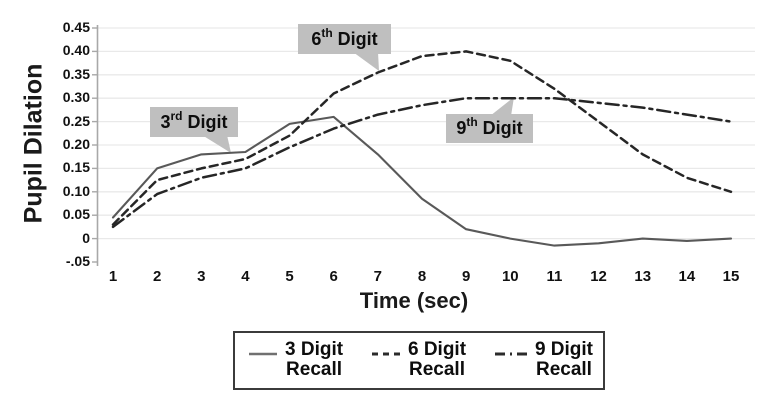 Image resolution: width=777 pixels, height=415 pixels. I want to click on x-tick-label: 10, so click(510, 276).